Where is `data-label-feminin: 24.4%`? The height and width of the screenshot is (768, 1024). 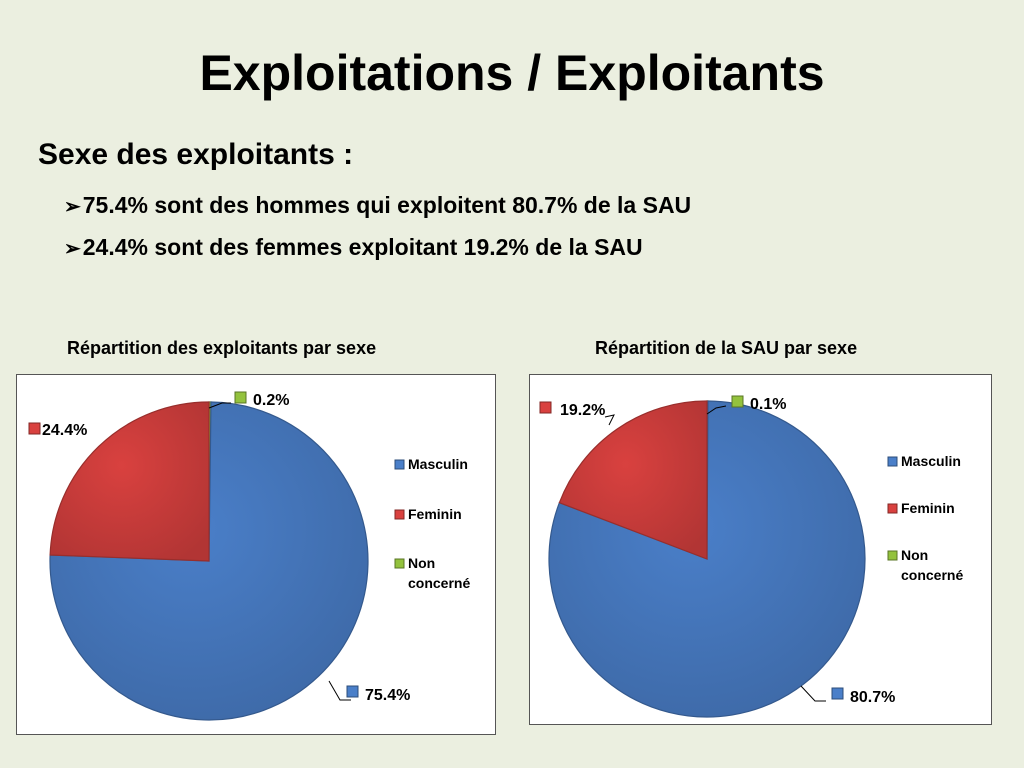 data-label-feminin: 24.4% is located at coordinates (64, 430).